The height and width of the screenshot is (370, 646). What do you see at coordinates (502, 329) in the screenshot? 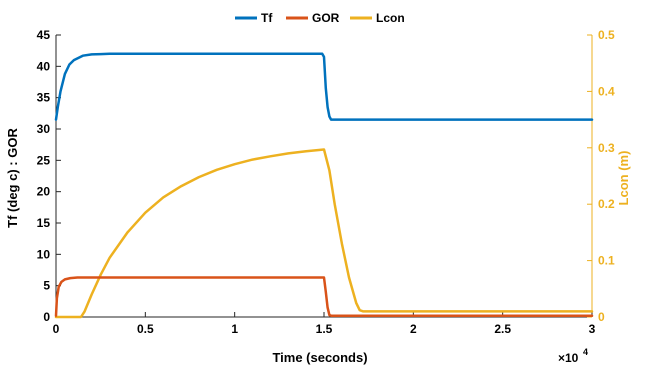
I see `x-tick-label: 2.5` at bounding box center [502, 329].